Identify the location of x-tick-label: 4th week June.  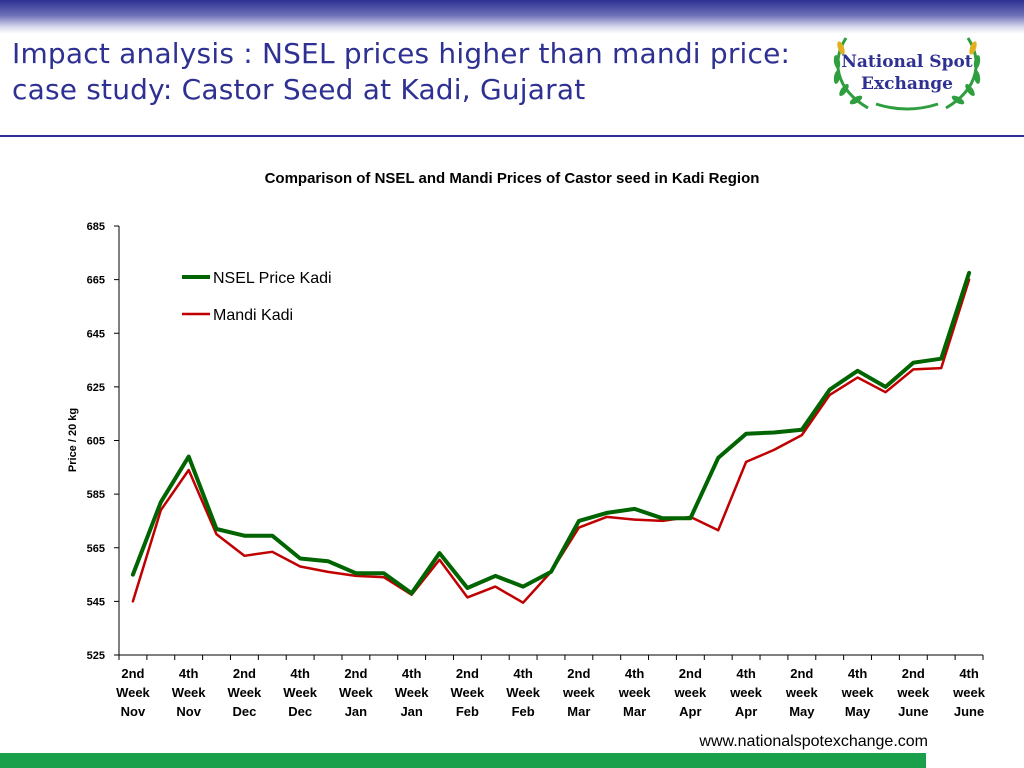
(969, 692).